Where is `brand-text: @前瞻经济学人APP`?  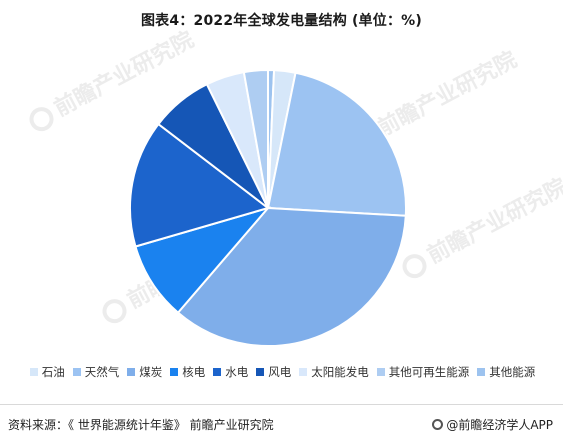
brand-text: @前瞻经济学人APP is located at coordinates (499, 425).